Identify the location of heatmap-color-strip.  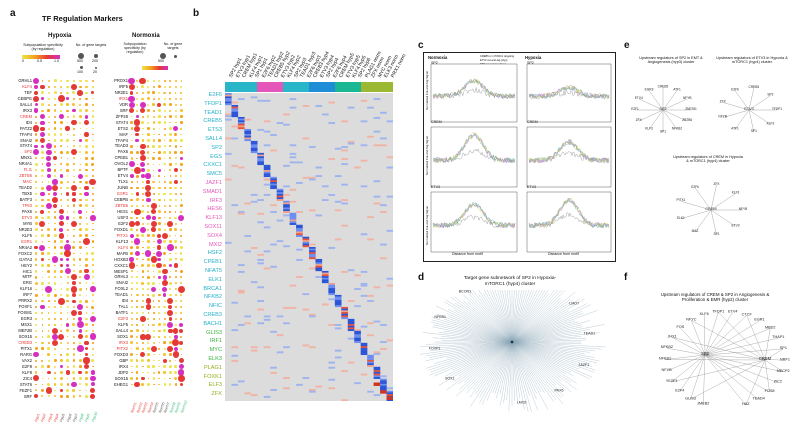
(309, 87).